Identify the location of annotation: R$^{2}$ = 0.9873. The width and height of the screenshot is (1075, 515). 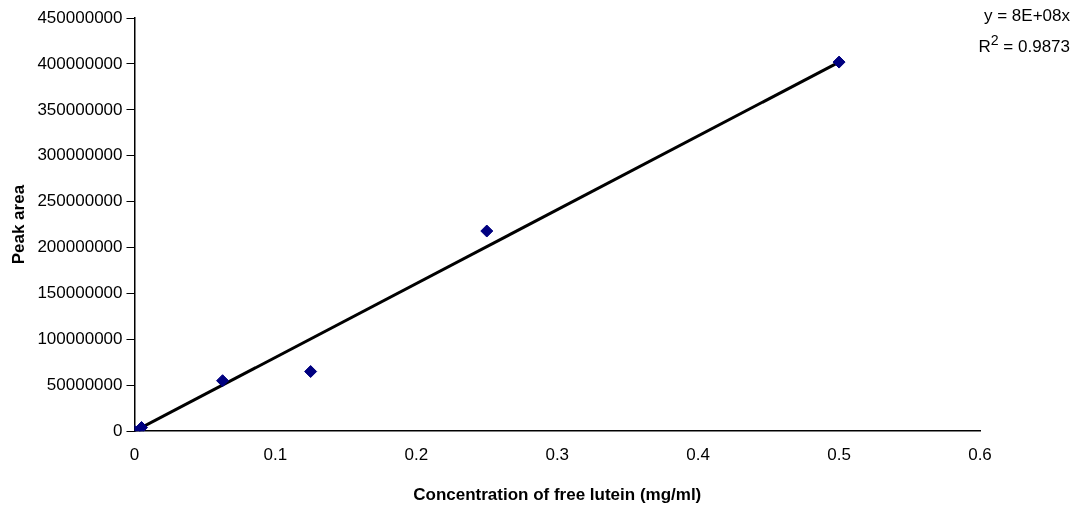
(1024, 44).